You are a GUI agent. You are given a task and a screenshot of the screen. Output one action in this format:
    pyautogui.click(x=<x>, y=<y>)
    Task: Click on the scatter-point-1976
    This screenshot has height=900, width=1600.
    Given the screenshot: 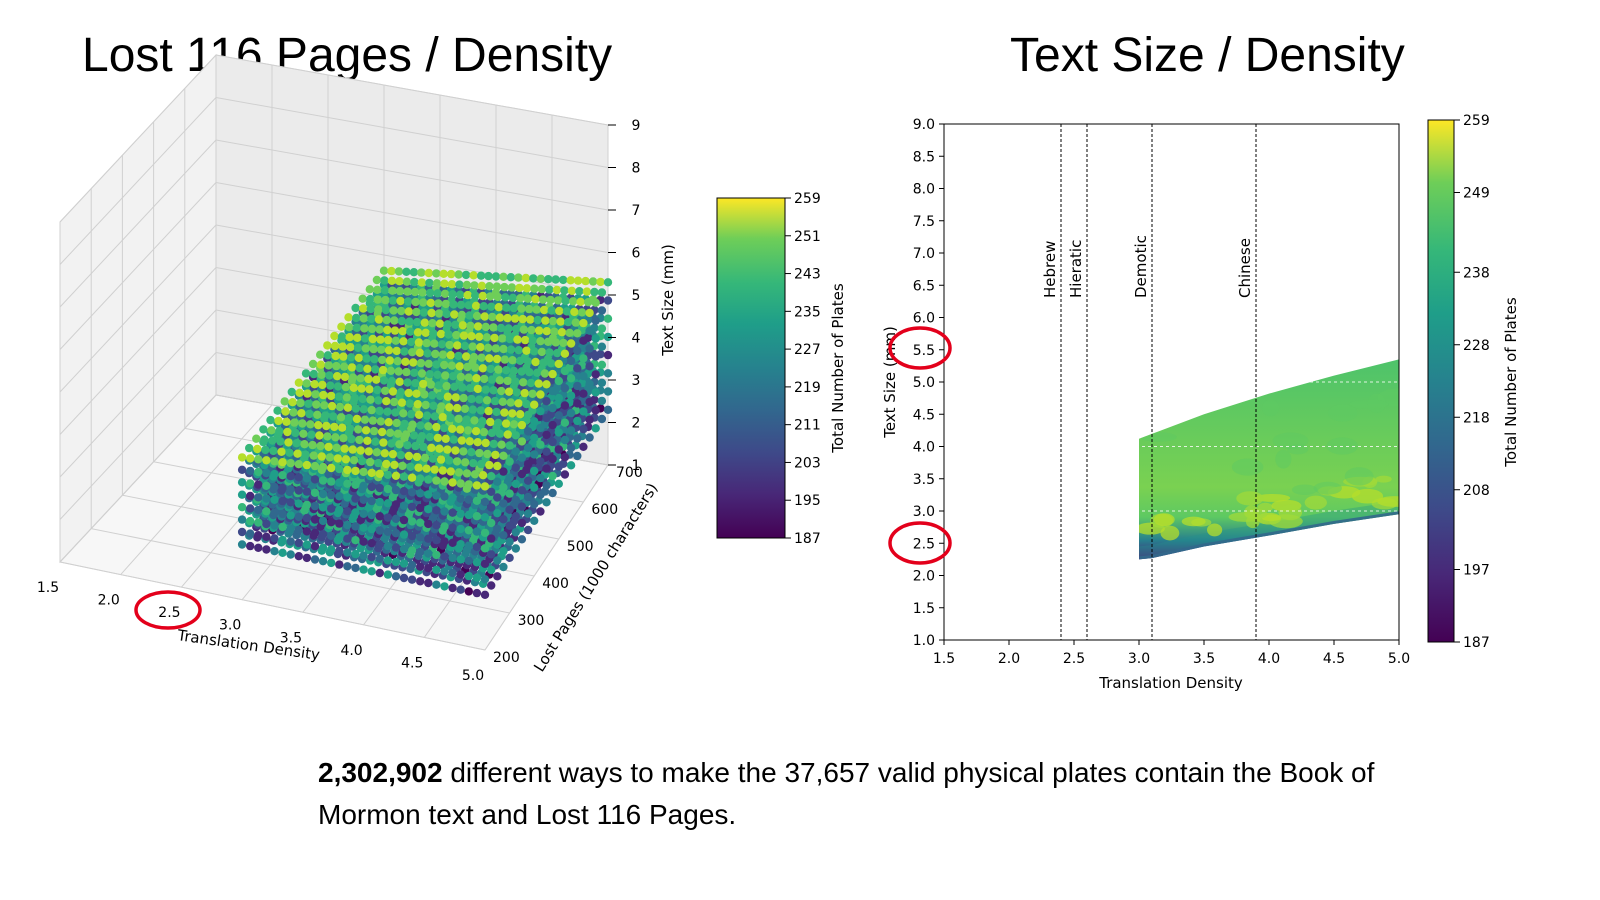 What is the action you would take?
    pyautogui.click(x=511, y=349)
    